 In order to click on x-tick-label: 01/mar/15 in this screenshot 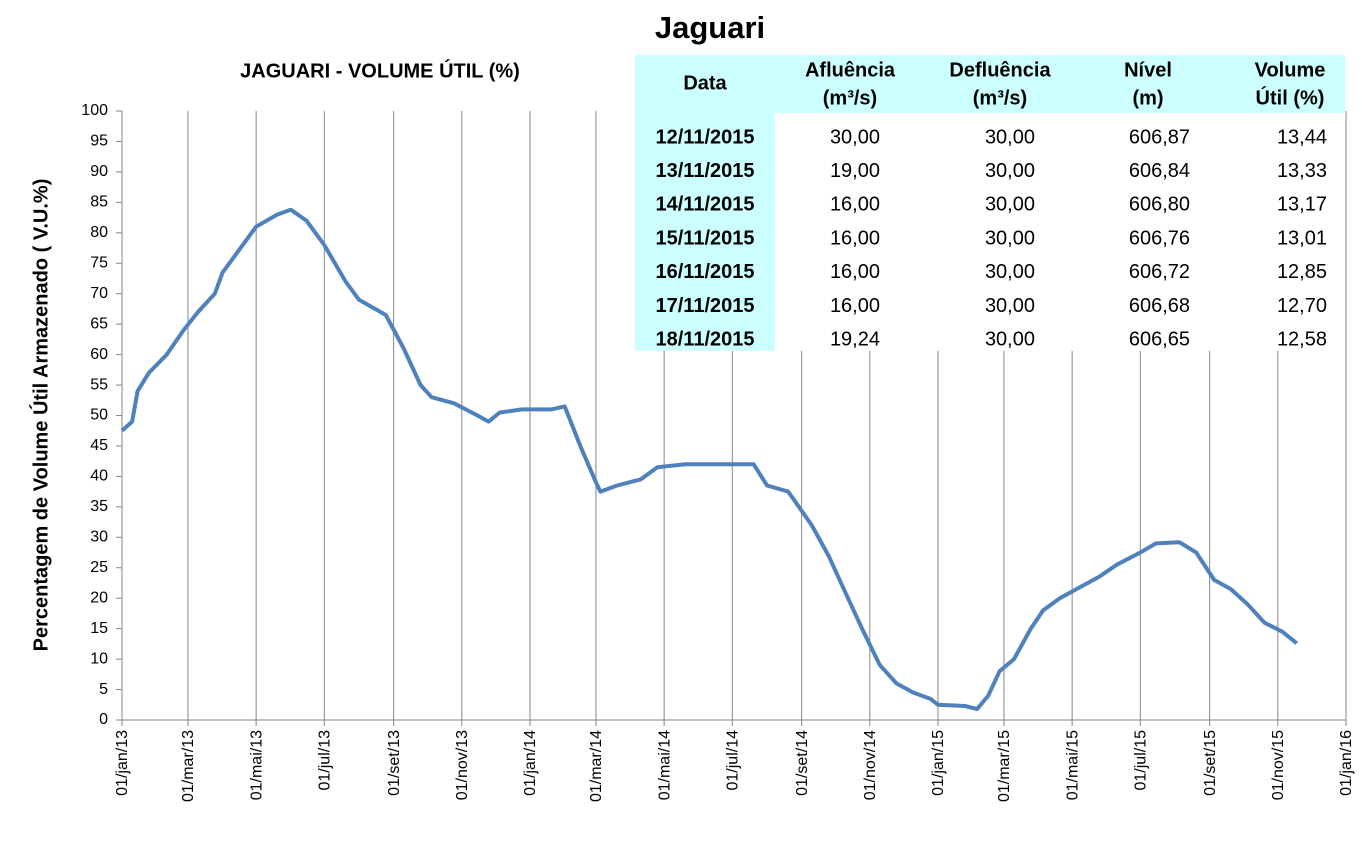, I will do `click(1004, 766)`.